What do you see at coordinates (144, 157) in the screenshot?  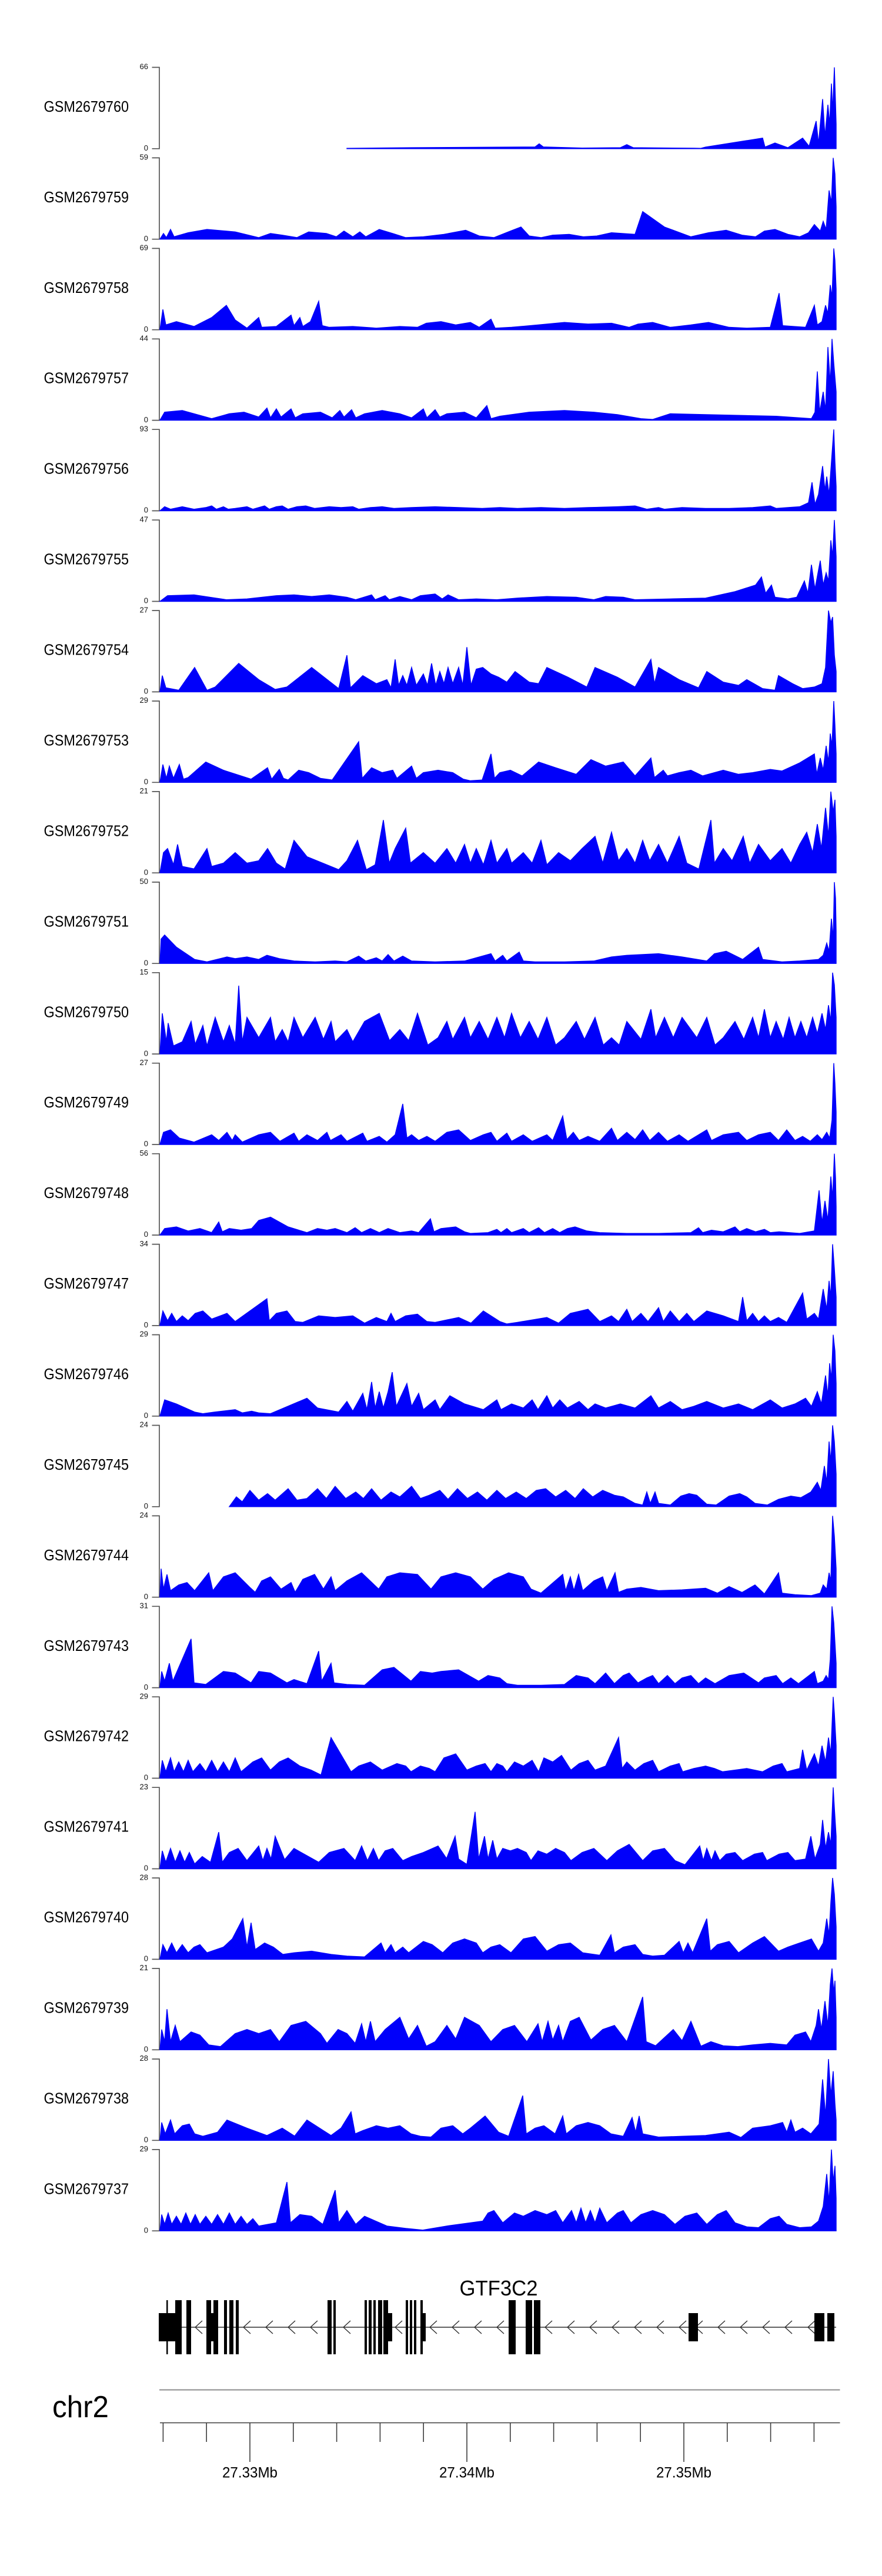 I see `svg-text: 59` at bounding box center [144, 157].